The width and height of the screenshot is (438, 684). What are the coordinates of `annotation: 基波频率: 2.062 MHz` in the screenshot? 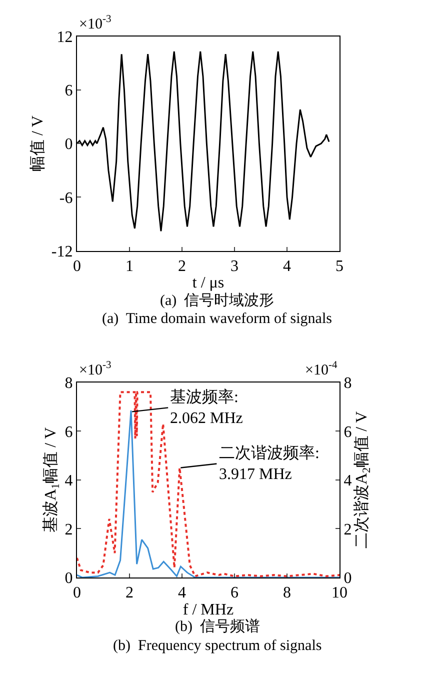 It's located at (206, 407).